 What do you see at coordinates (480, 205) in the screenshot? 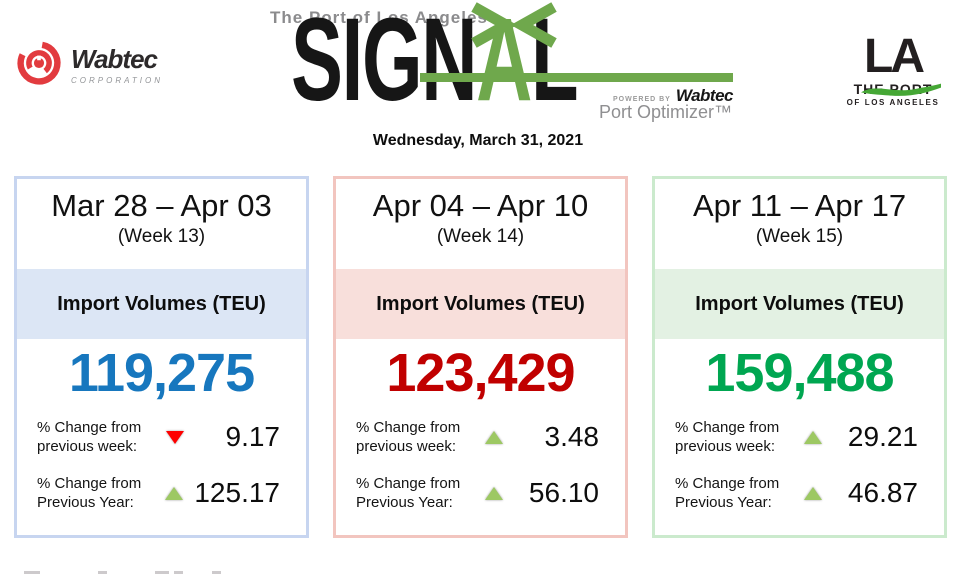
I see `card-date-range: Apr 04 – Apr 10` at bounding box center [480, 205].